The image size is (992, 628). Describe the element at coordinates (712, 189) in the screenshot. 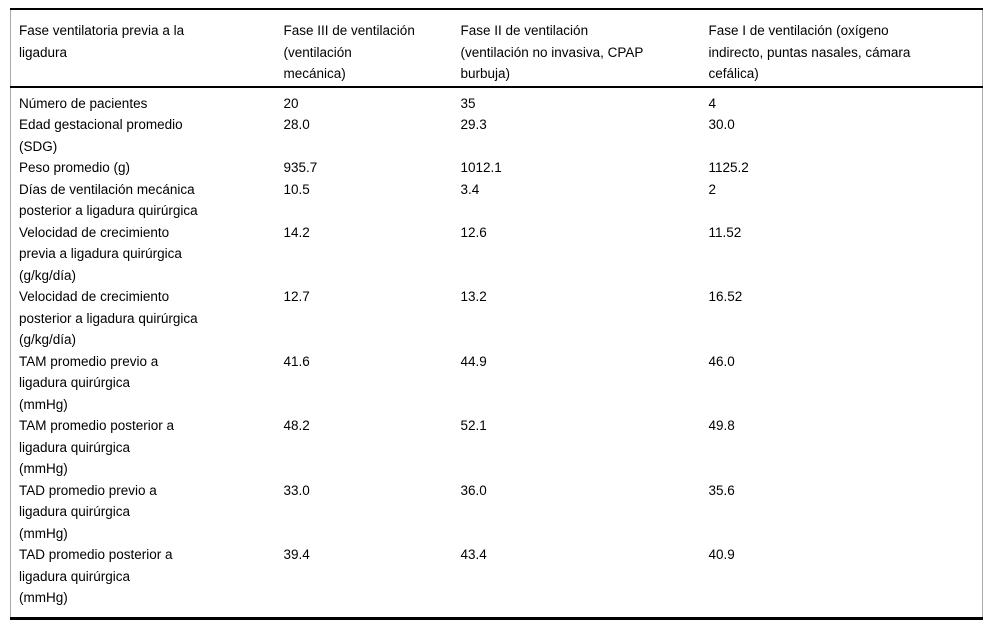

I see `cell-value: 2` at that location.